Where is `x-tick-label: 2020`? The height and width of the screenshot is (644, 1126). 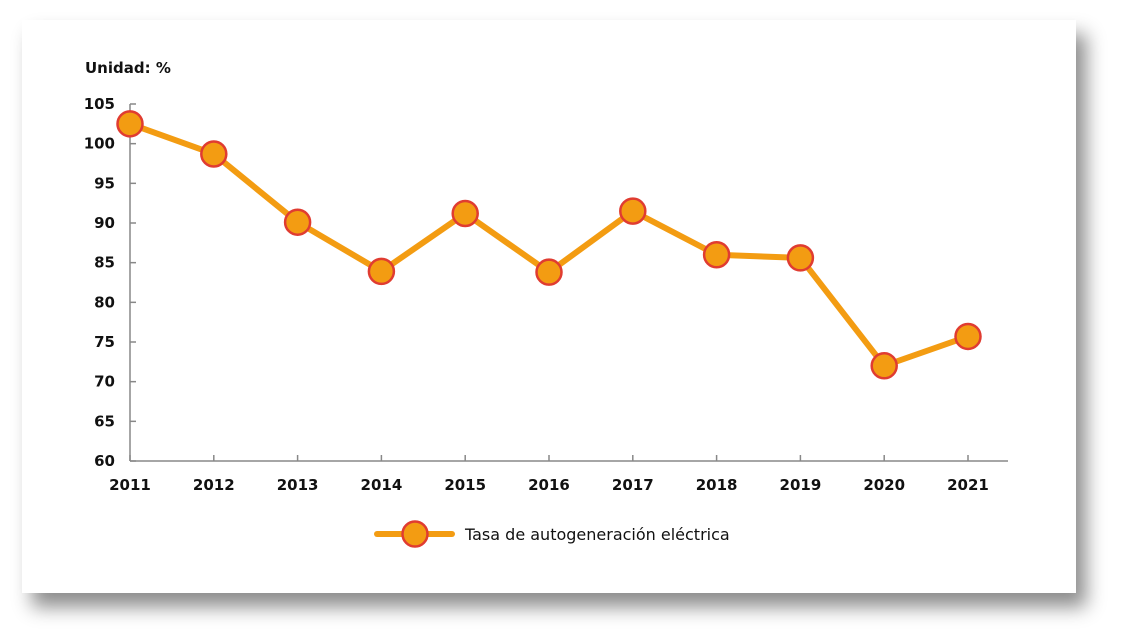
x-tick-label: 2020 is located at coordinates (884, 485).